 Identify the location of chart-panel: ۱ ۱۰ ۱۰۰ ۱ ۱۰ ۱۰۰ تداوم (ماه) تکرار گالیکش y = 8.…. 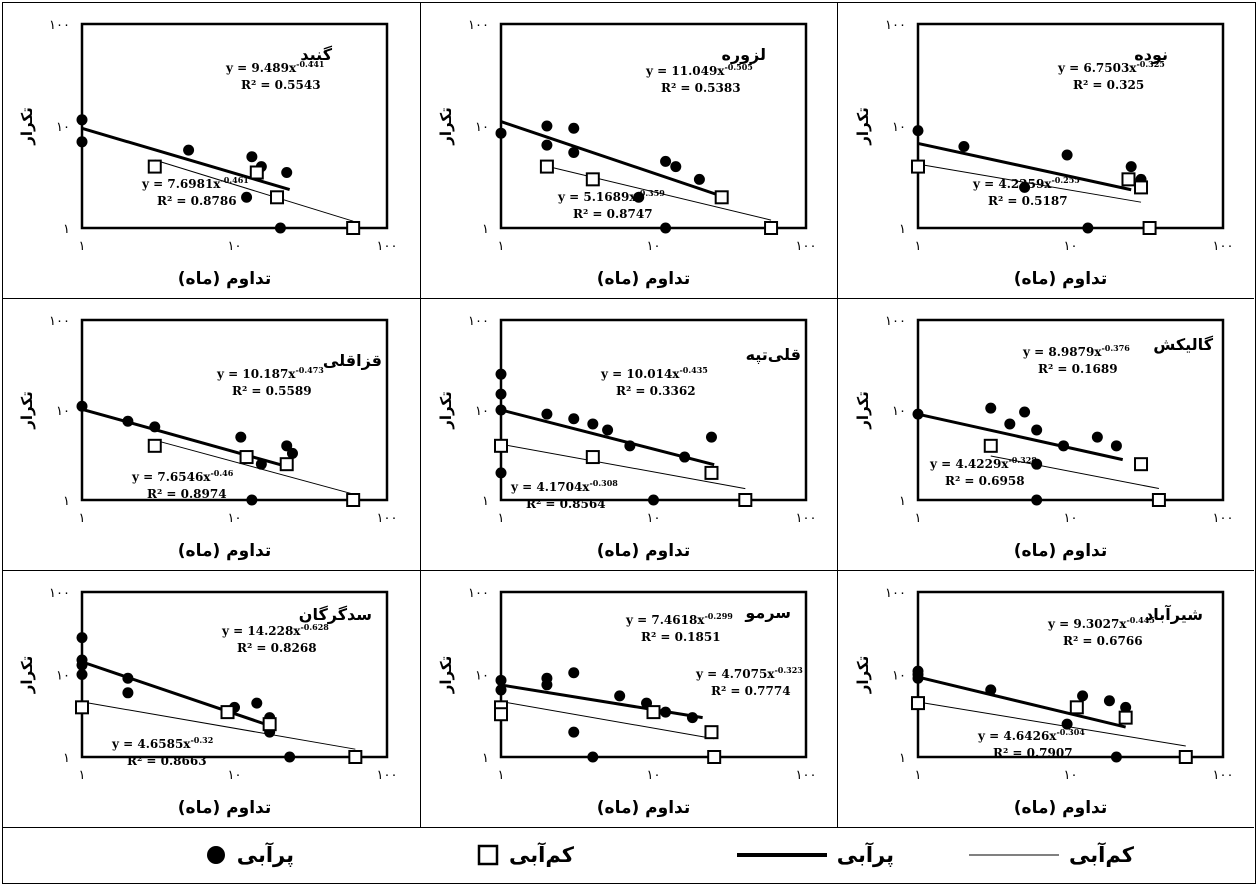
(1047, 434).